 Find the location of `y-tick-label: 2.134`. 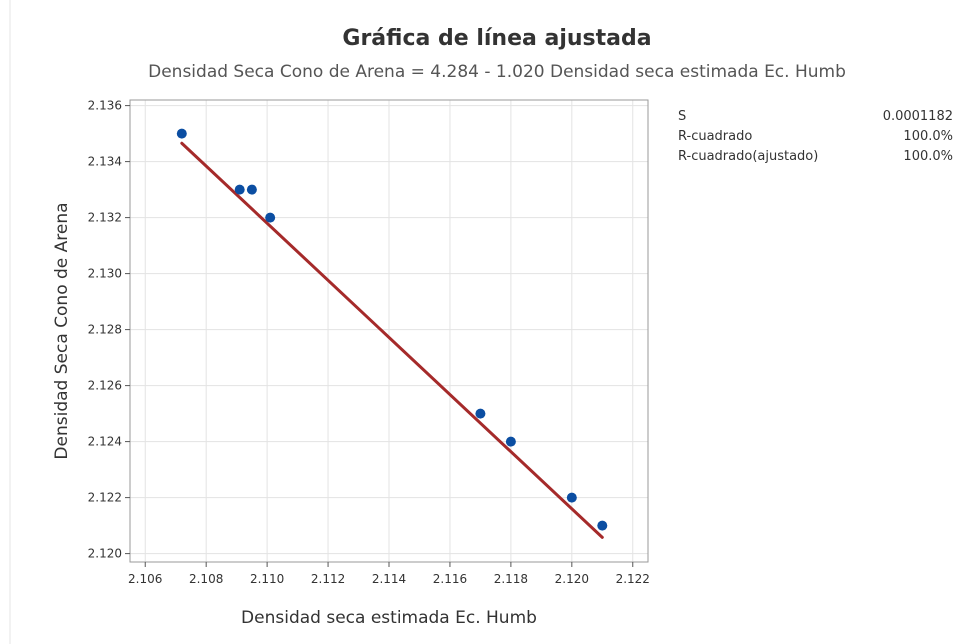

y-tick-label: 2.134 is located at coordinates (105, 162).